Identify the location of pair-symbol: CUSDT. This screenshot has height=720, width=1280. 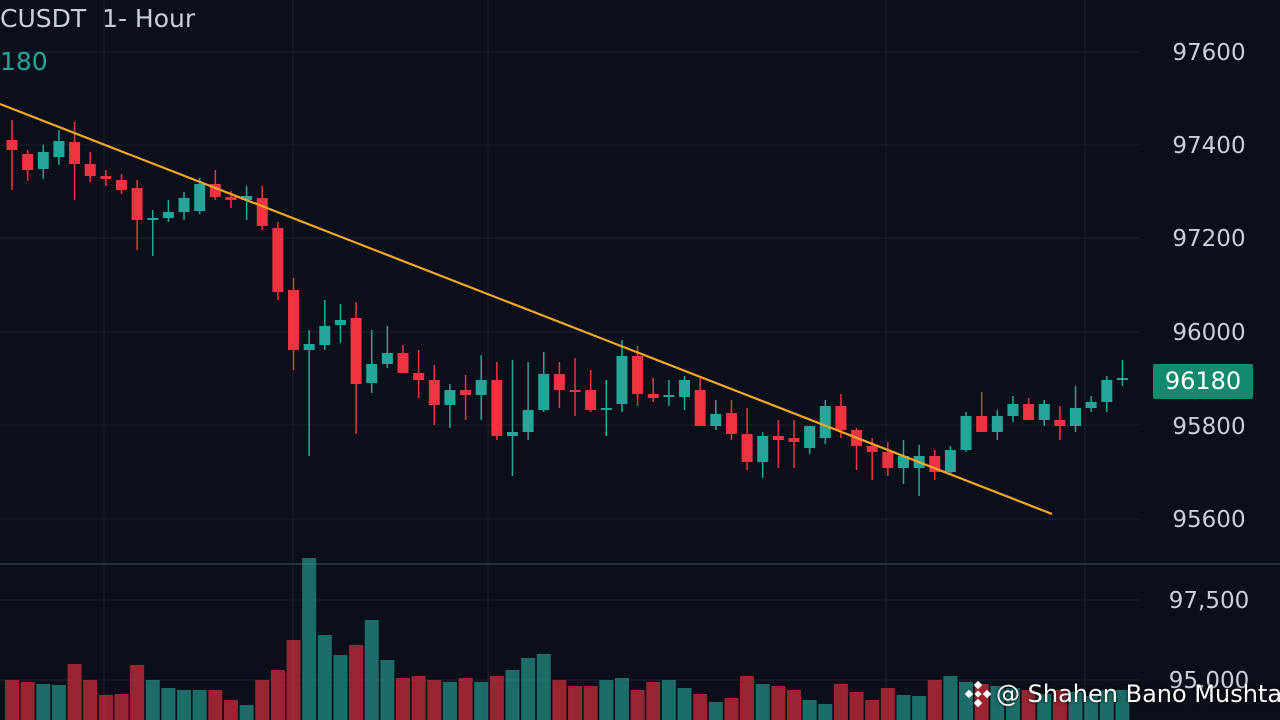
(43, 18).